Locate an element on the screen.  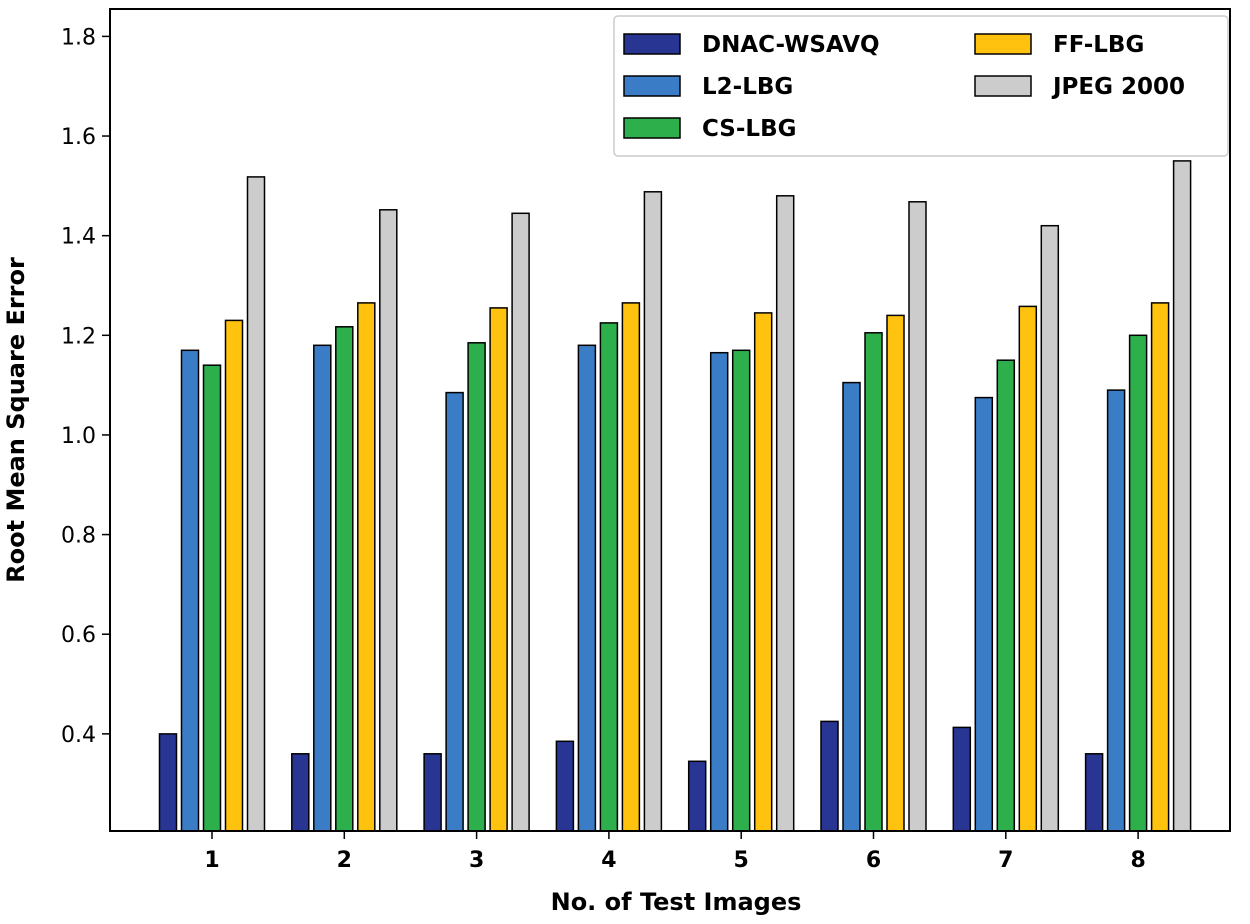
y-tick-label: 1.0 is located at coordinates (78, 436).